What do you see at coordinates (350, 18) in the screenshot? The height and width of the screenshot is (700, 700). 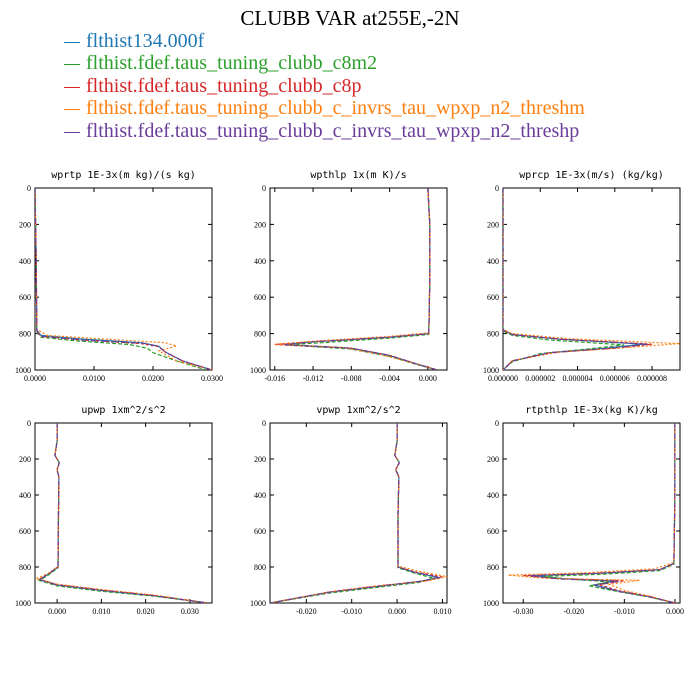 I see `figure-title: CLUBB VAR at255E,-2N` at bounding box center [350, 18].